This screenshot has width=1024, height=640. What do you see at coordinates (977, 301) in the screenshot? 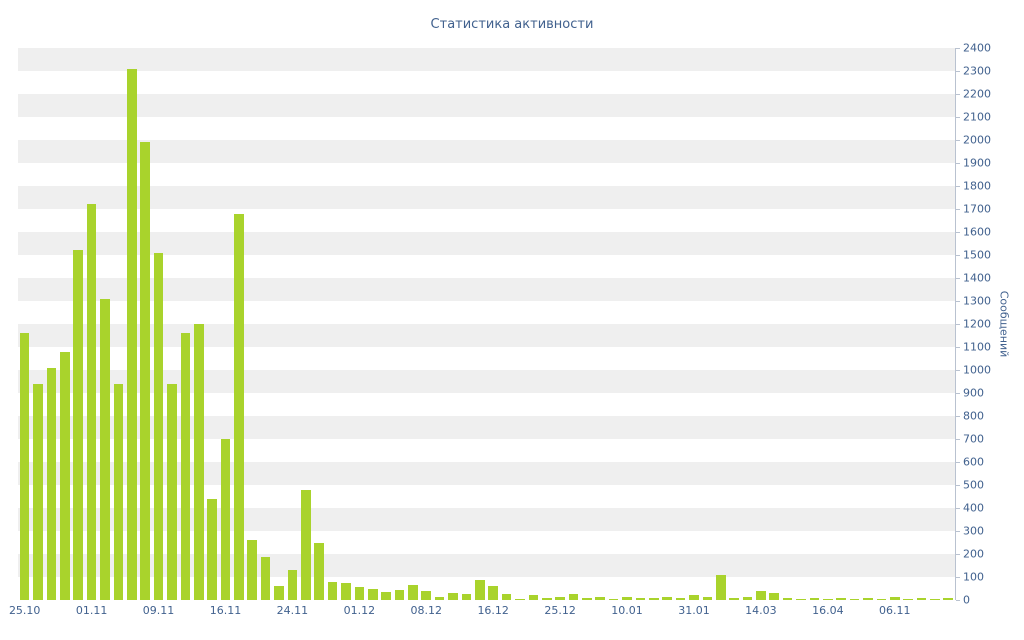
I see `y-axis-tick-label: 1300` at bounding box center [977, 301].